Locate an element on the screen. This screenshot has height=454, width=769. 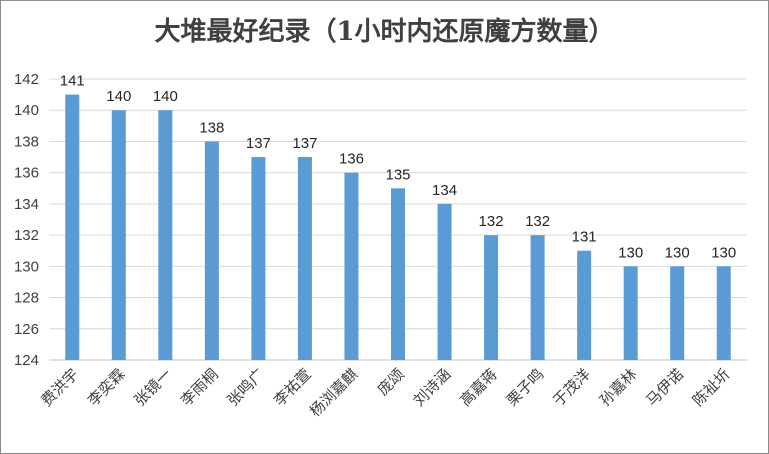
data-label: 131 is located at coordinates (584, 237).